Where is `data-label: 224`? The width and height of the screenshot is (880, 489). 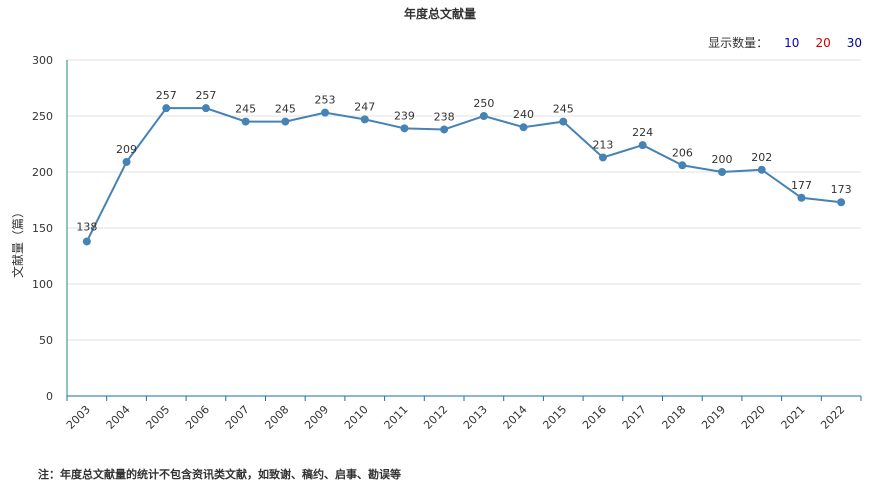 data-label: 224 is located at coordinates (642, 132).